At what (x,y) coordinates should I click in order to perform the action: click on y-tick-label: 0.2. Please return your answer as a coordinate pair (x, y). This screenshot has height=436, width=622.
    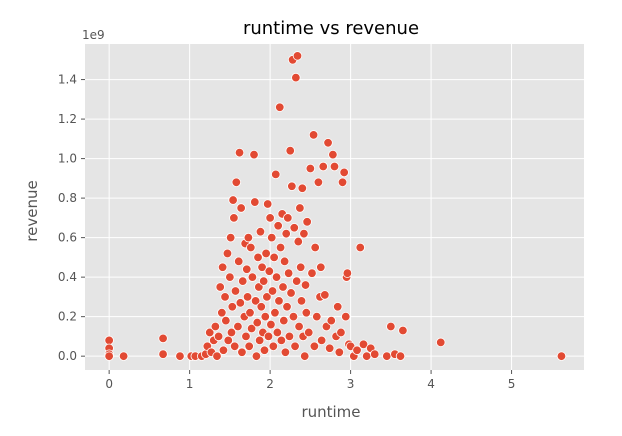
    Looking at the image, I should click on (67, 317).